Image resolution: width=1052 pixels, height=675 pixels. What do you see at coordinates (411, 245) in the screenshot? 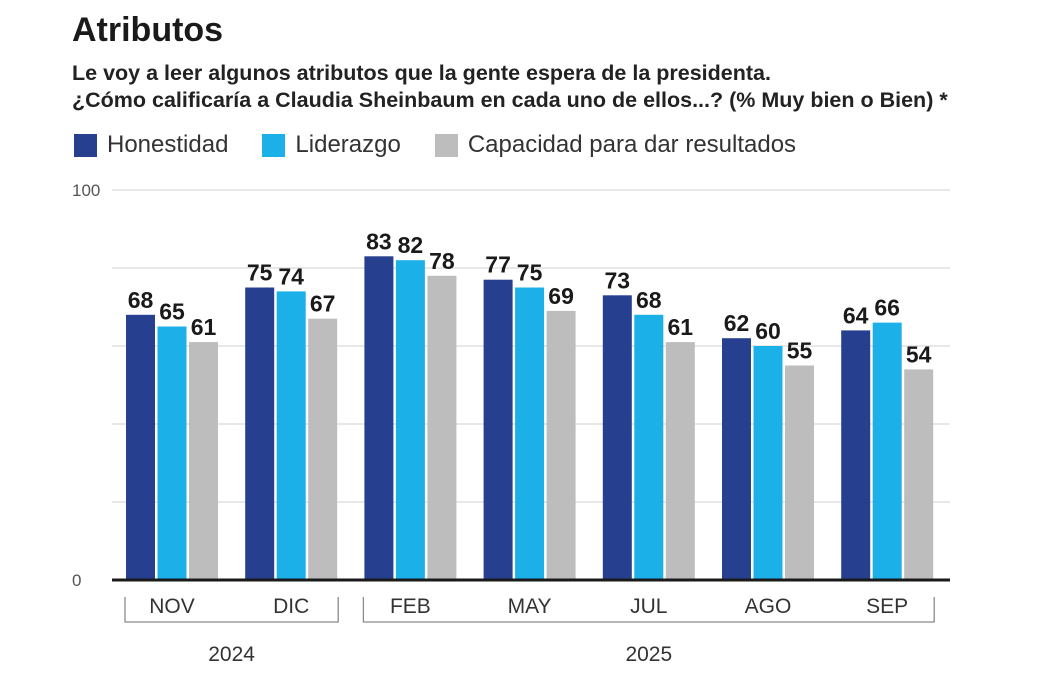
I see `data-label-liderazgo-feb: 82` at bounding box center [411, 245].